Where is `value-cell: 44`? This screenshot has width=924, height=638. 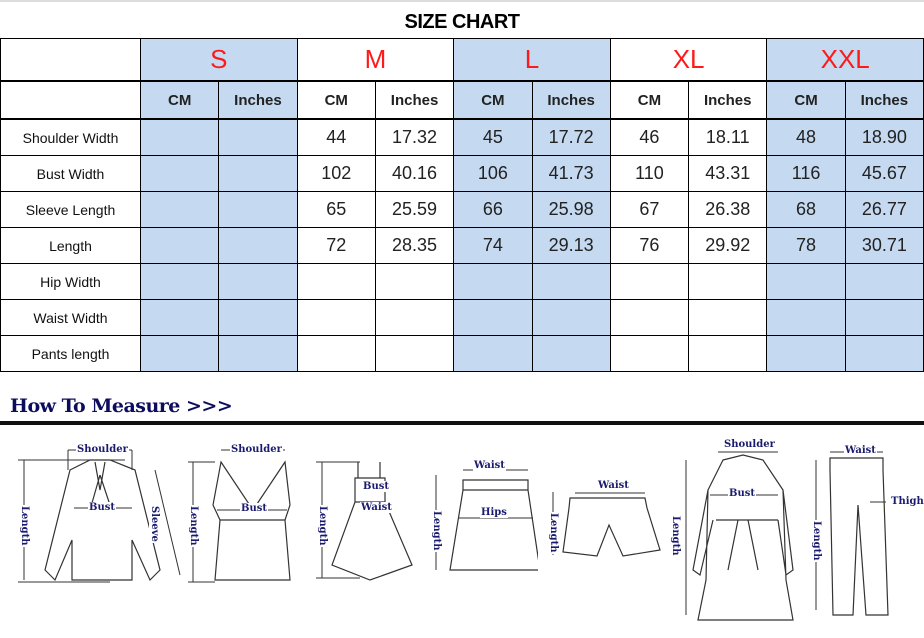 value-cell: 44 is located at coordinates (336, 137).